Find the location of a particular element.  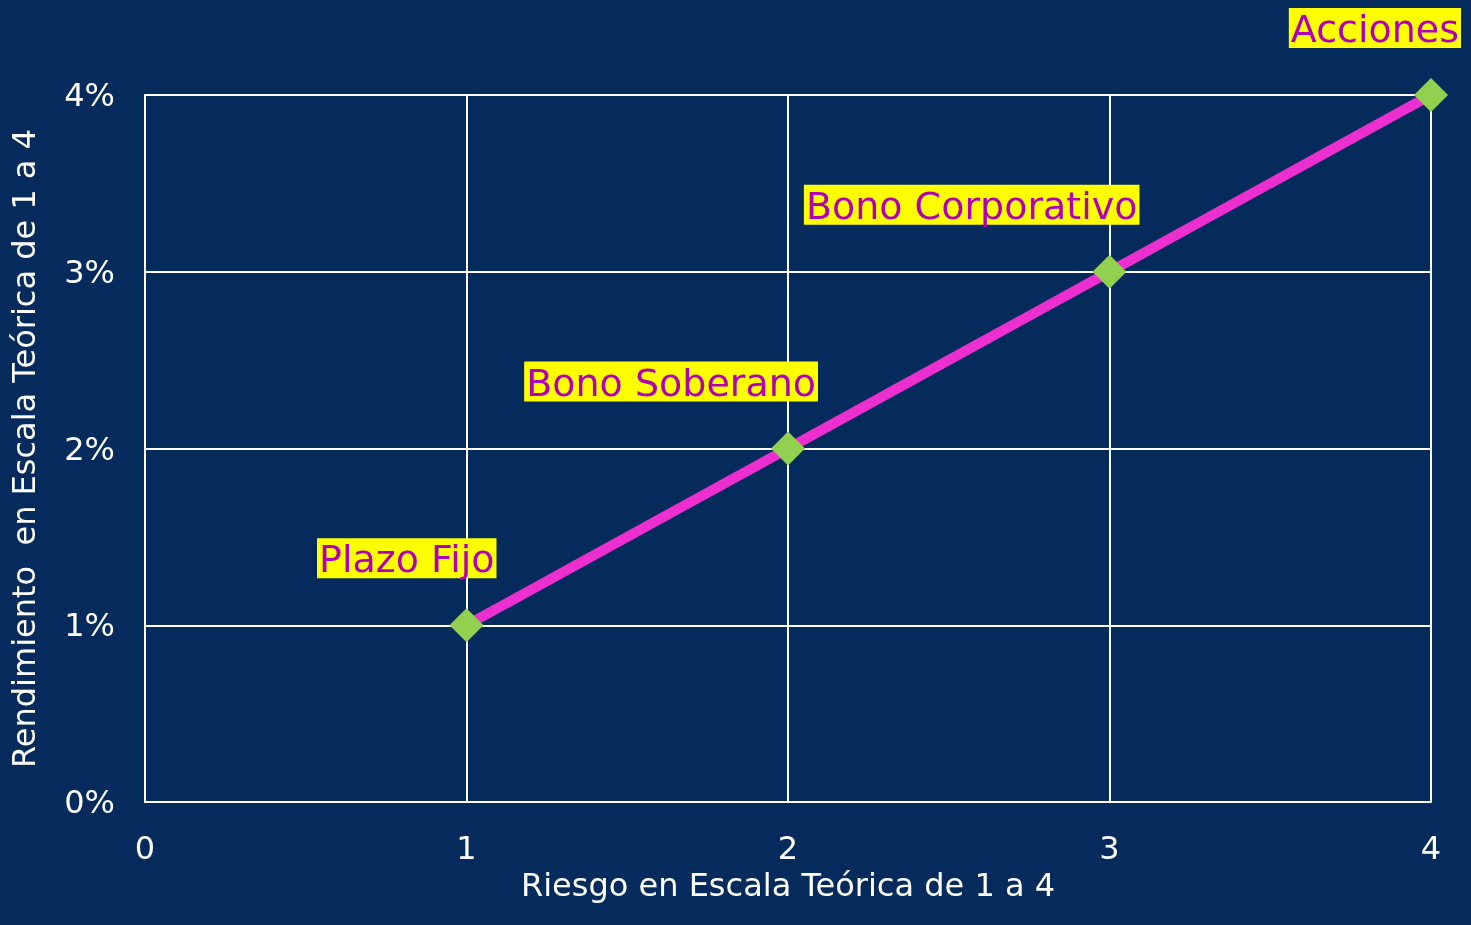

x-tick-label: 4 is located at coordinates (1431, 848).